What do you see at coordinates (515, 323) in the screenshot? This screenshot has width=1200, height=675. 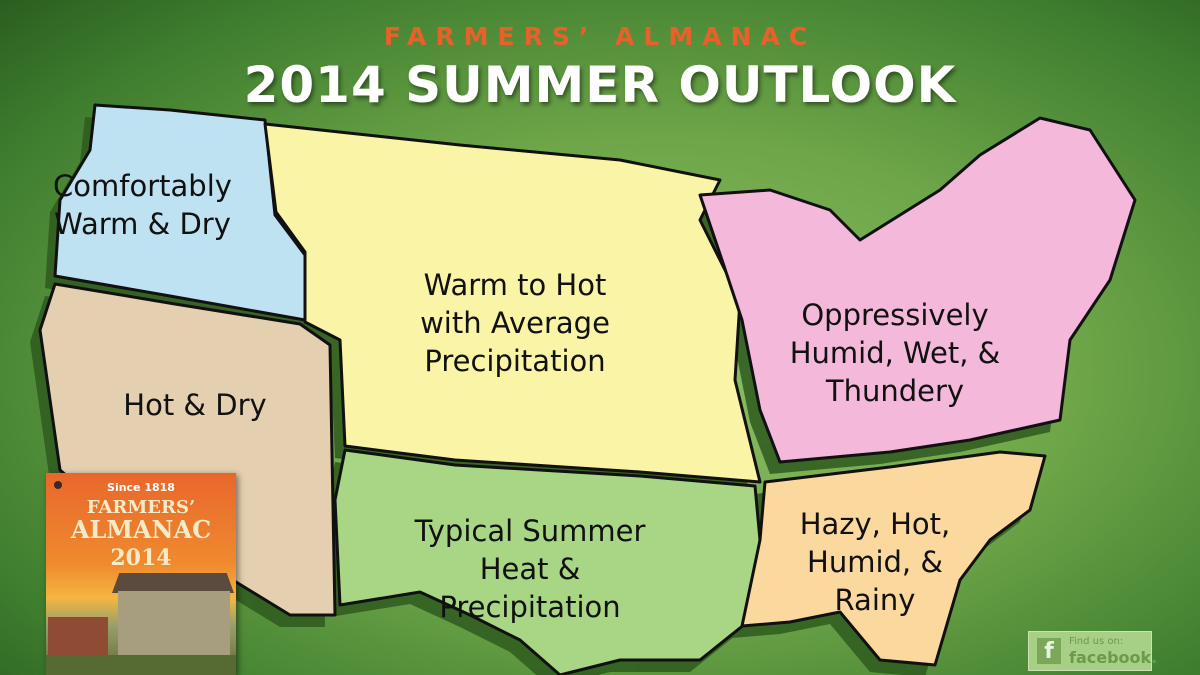 I see `region-label-north-central: Warm to Hot with Average Precipitation` at bounding box center [515, 323].